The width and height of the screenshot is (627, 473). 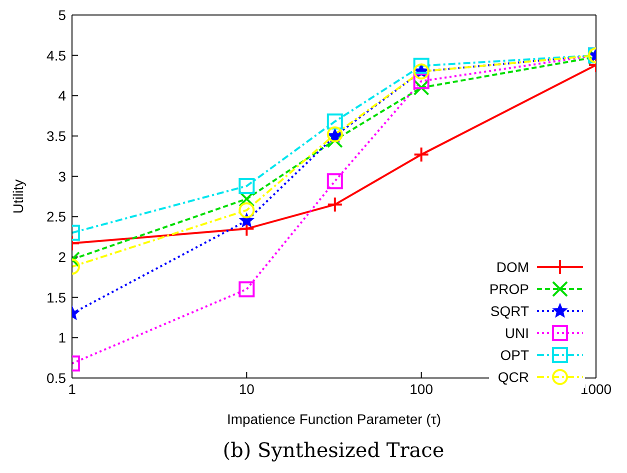 I want to click on x-tick-label: 10, so click(x=246, y=388).